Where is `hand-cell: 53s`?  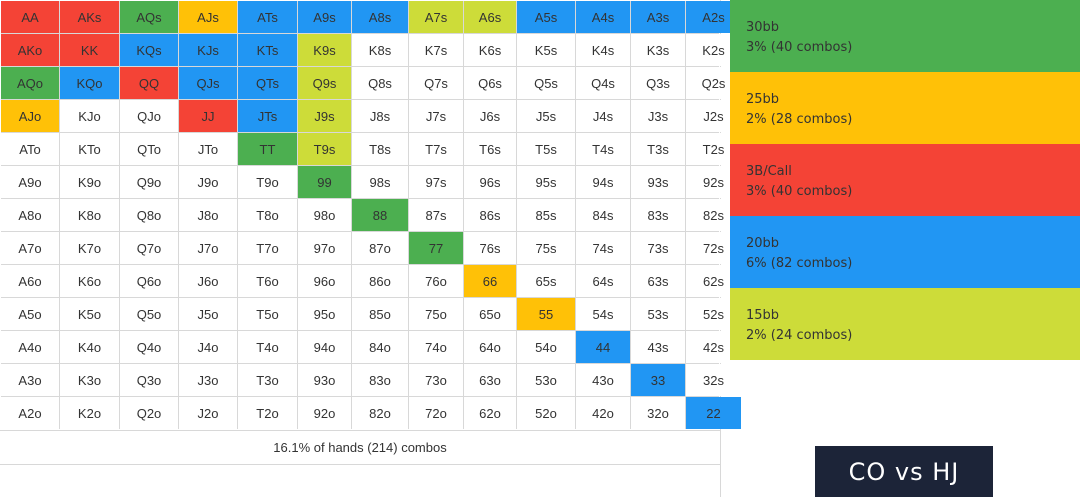 hand-cell: 53s is located at coordinates (658, 314).